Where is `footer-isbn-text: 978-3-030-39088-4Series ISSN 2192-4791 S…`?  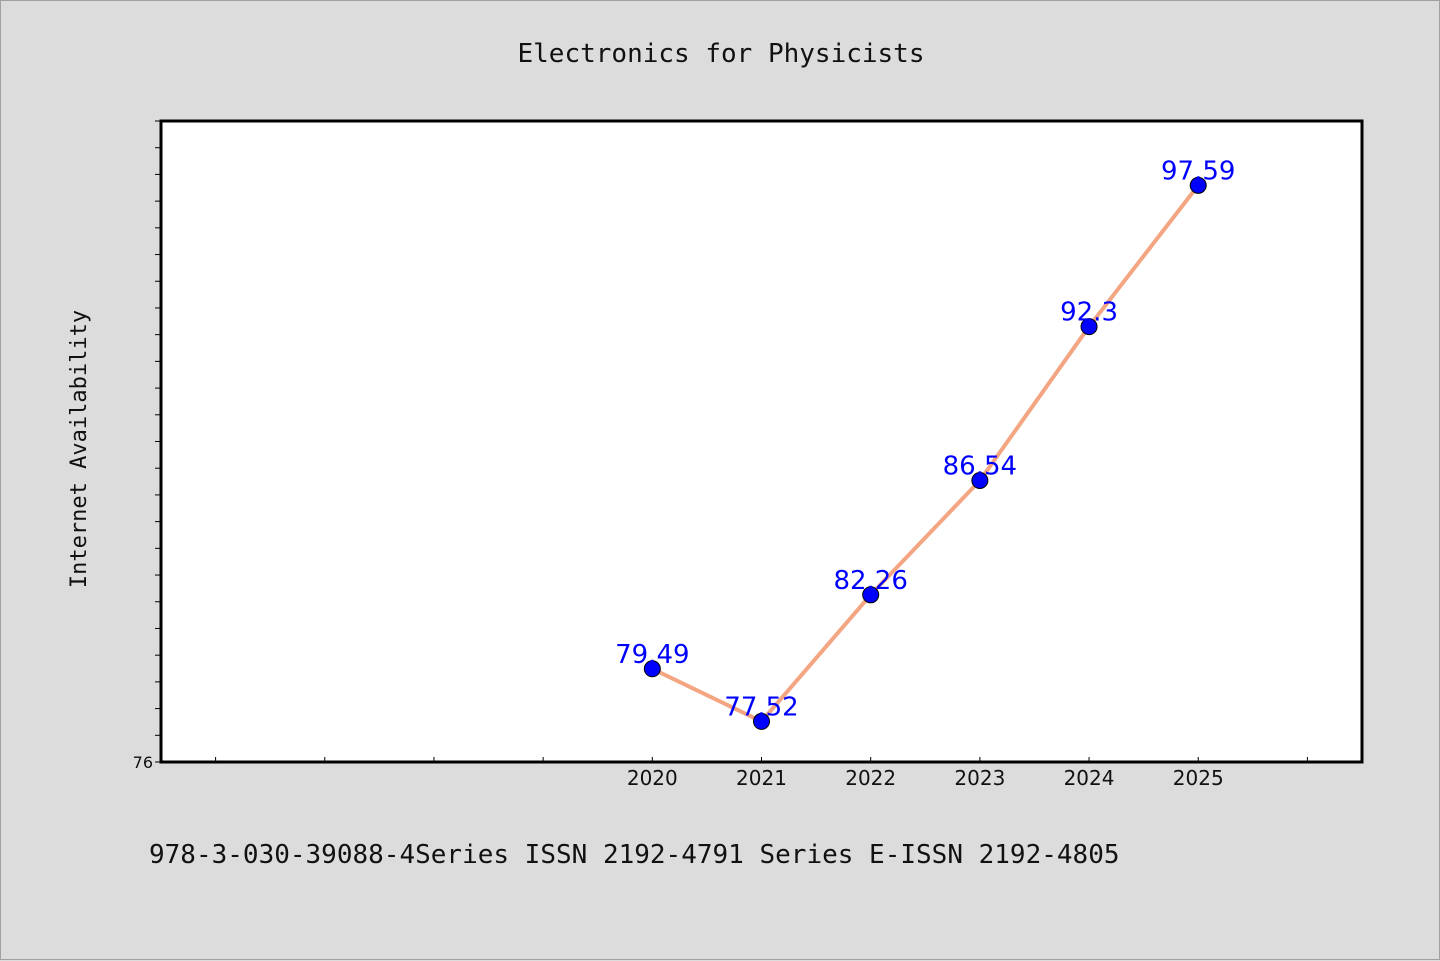 footer-isbn-text: 978-3-030-39088-4Series ISSN 2192-4791 S… is located at coordinates (634, 855).